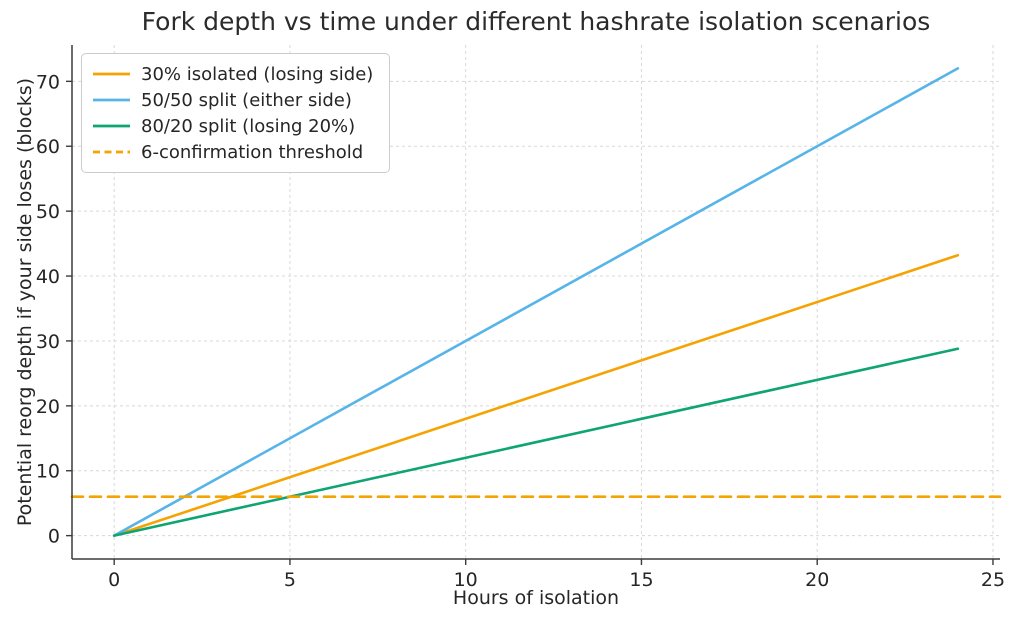 The height and width of the screenshot is (626, 1024). Describe the element at coordinates (257, 74) in the screenshot. I see `legend-label: 30% isolated (losing side)` at that location.